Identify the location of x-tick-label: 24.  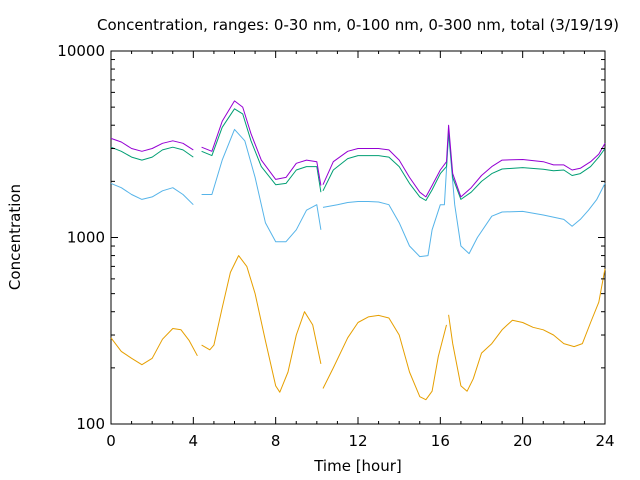
(604, 441).